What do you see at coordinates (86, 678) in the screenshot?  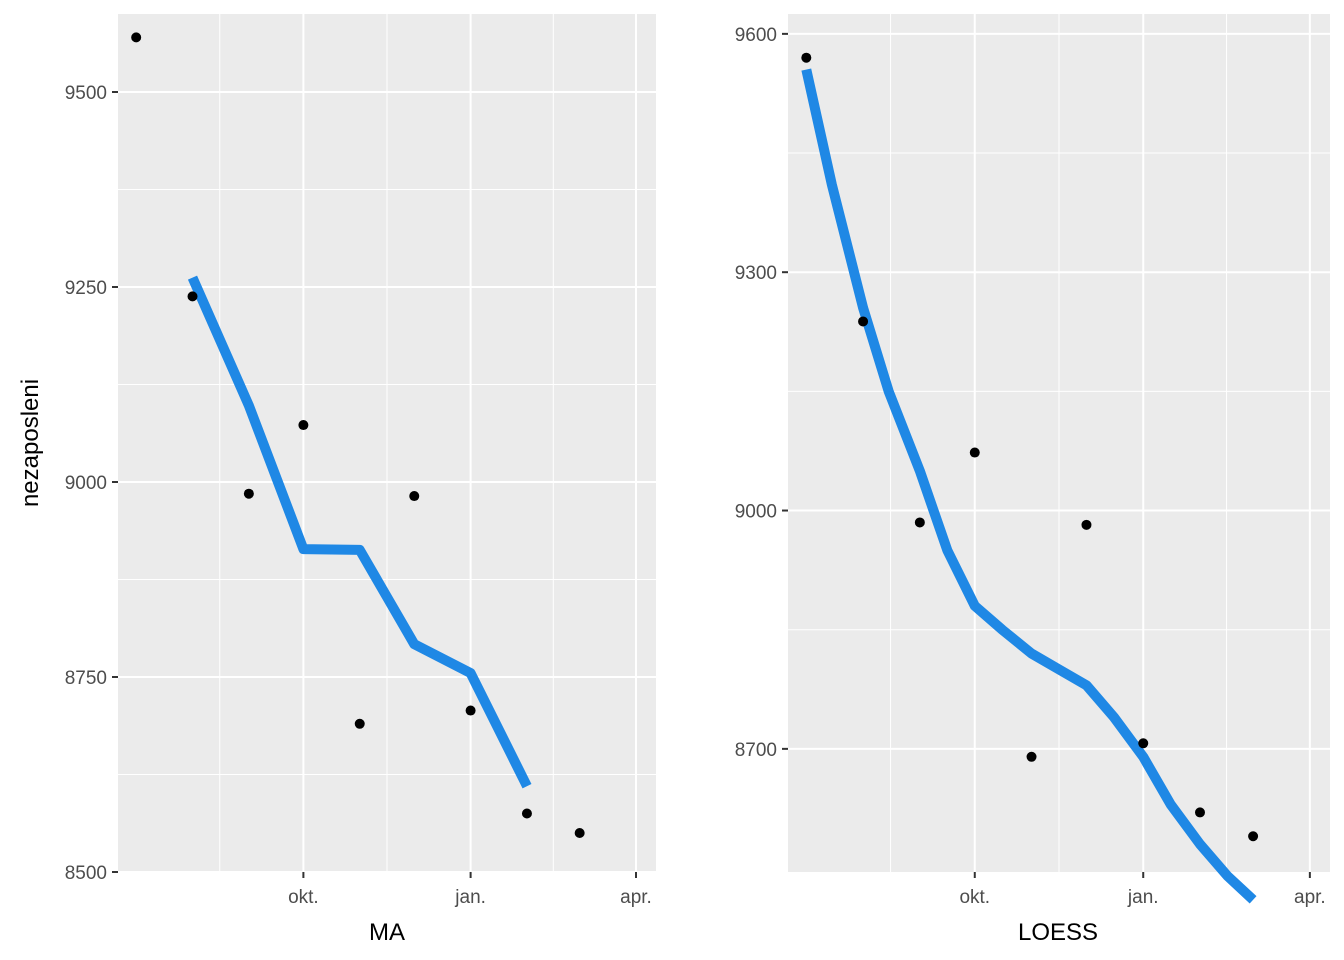 I see `y-tick-label: 8750` at bounding box center [86, 678].